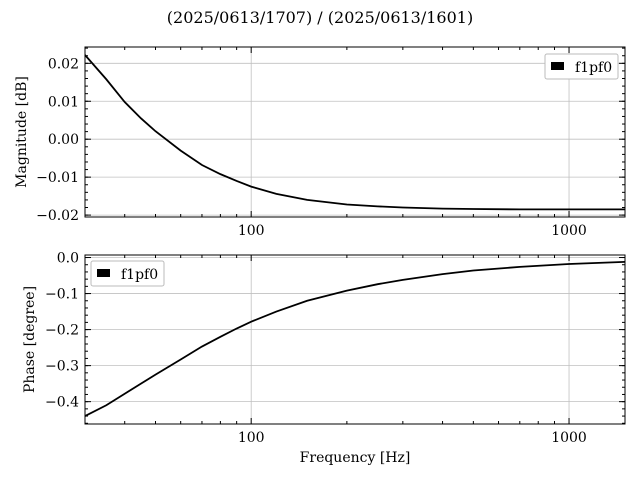  Describe the element at coordinates (63, 102) in the screenshot. I see `y-tick-label: 0.01` at that location.